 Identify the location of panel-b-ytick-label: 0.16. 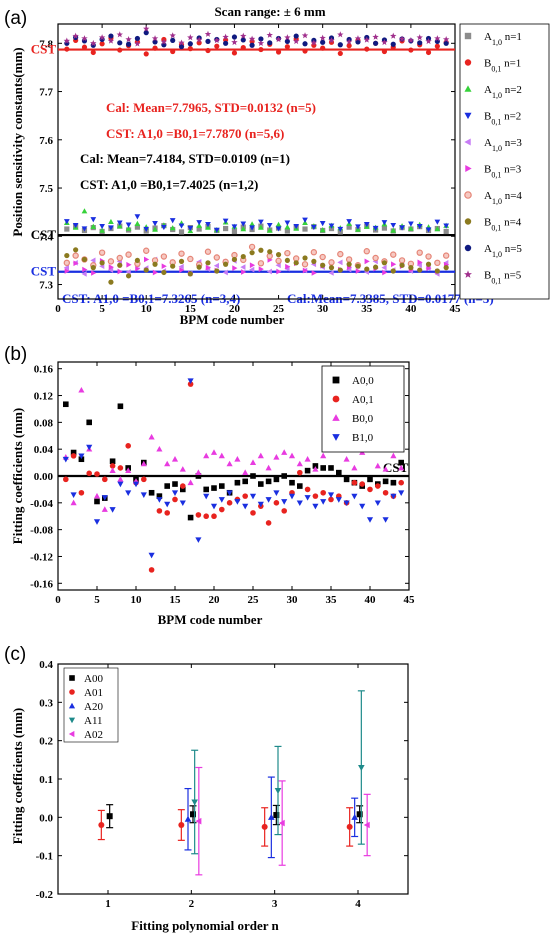
(44, 370).